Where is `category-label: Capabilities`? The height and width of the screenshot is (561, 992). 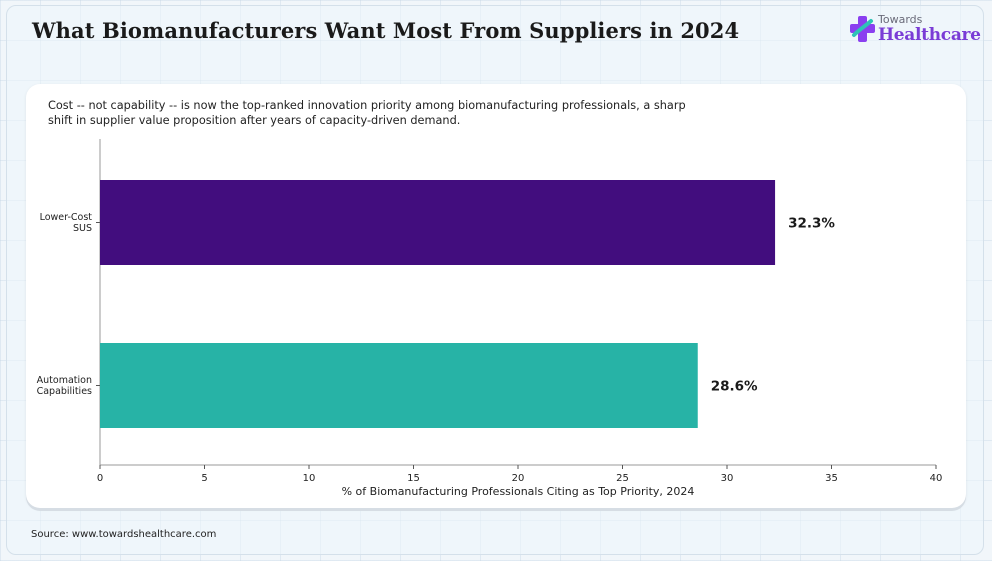
category-label: Capabilities is located at coordinates (64, 391).